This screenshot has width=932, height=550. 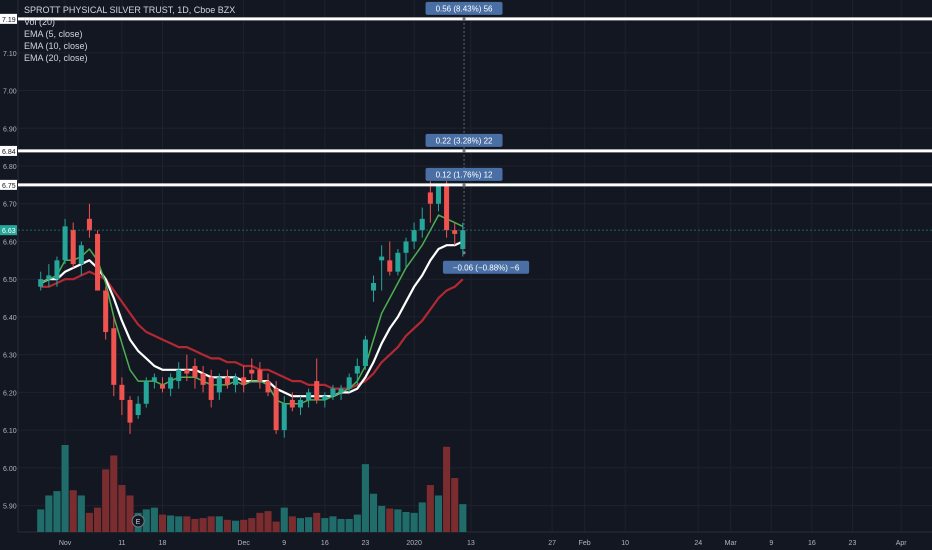 What do you see at coordinates (464, 8) in the screenshot?
I see `measure-label: 0.56 (8.43%) 56` at bounding box center [464, 8].